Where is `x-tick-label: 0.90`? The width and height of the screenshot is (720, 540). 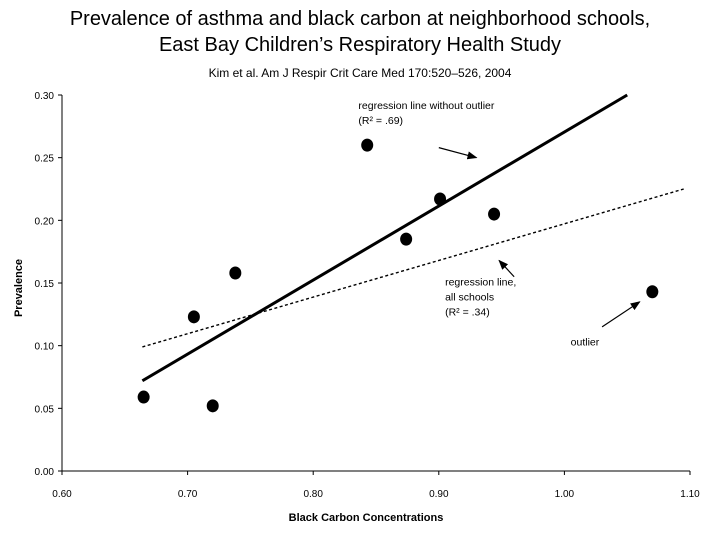 x-tick-label: 0.90 is located at coordinates (439, 494).